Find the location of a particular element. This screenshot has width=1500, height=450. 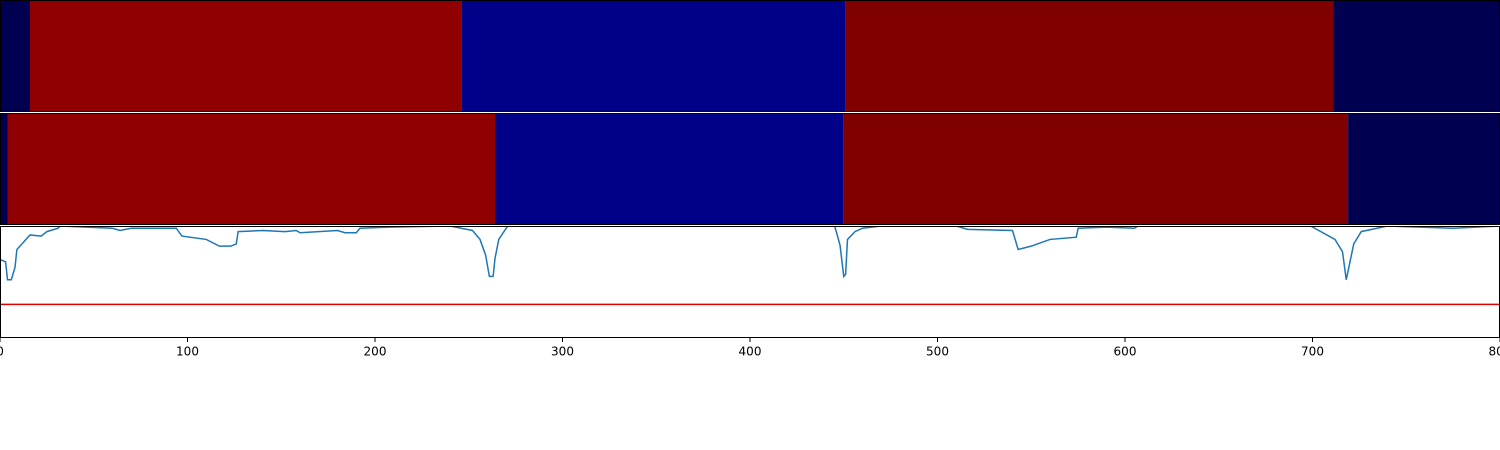

x-tick-label: 500 is located at coordinates (937, 352).